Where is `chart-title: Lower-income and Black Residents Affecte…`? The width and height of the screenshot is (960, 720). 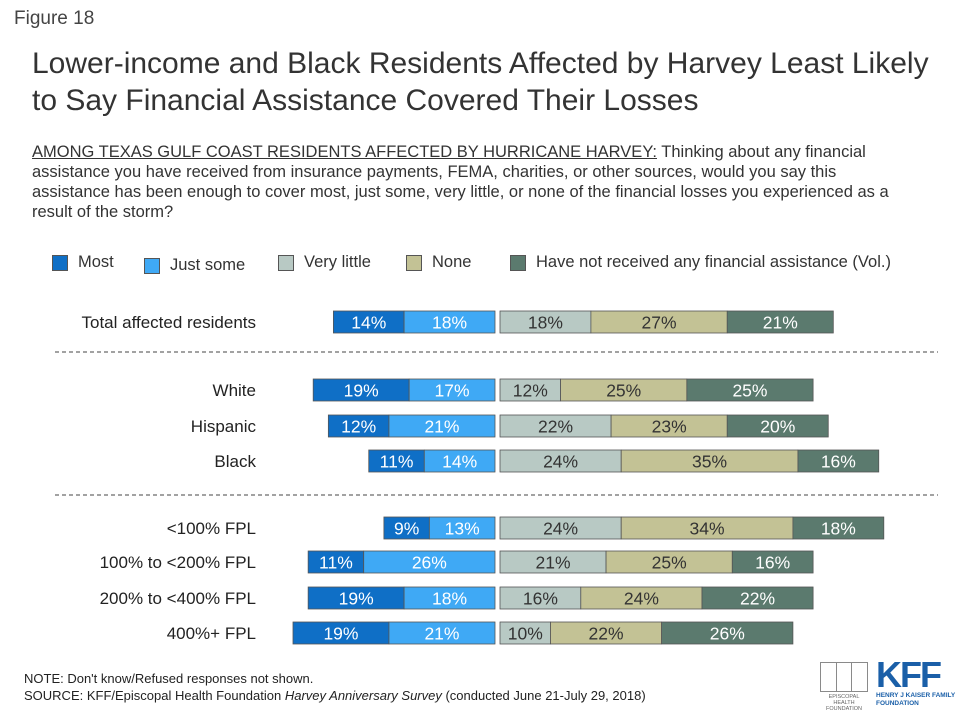
chart-title: Lower-income and Black Residents Affecte… is located at coordinates (480, 82).